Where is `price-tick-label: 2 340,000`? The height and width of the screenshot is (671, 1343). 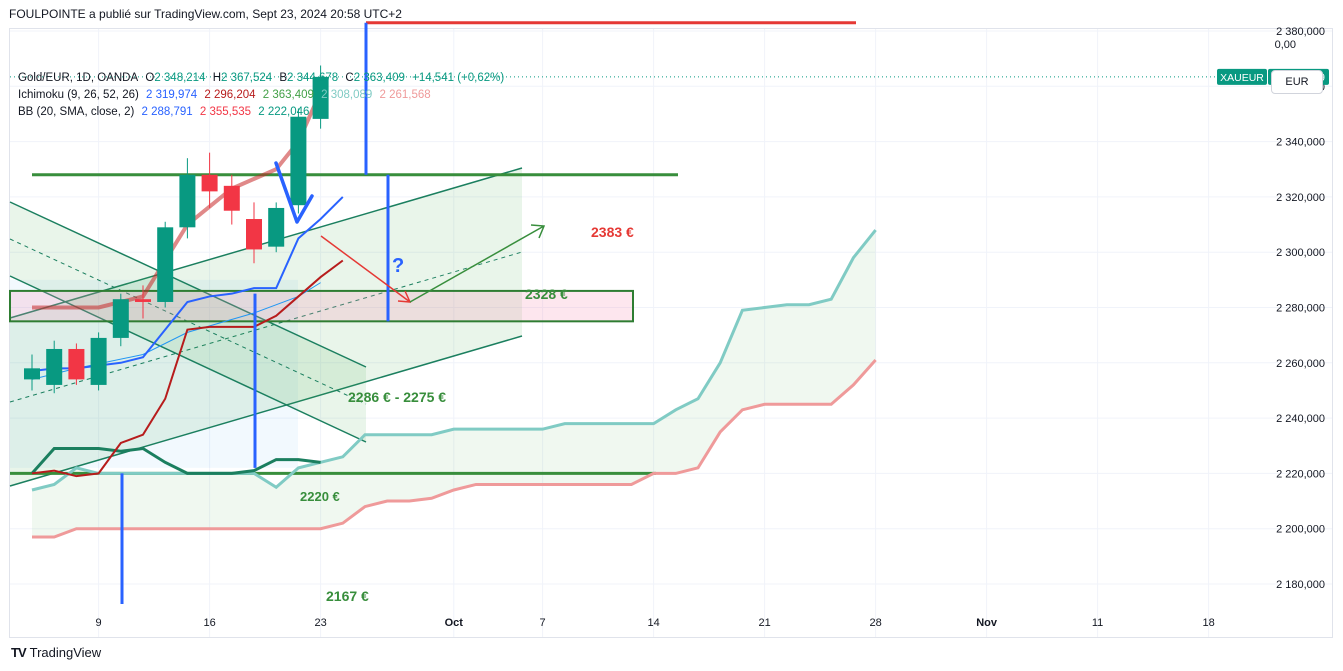
price-tick-label: 2 340,000 is located at coordinates (1300, 143).